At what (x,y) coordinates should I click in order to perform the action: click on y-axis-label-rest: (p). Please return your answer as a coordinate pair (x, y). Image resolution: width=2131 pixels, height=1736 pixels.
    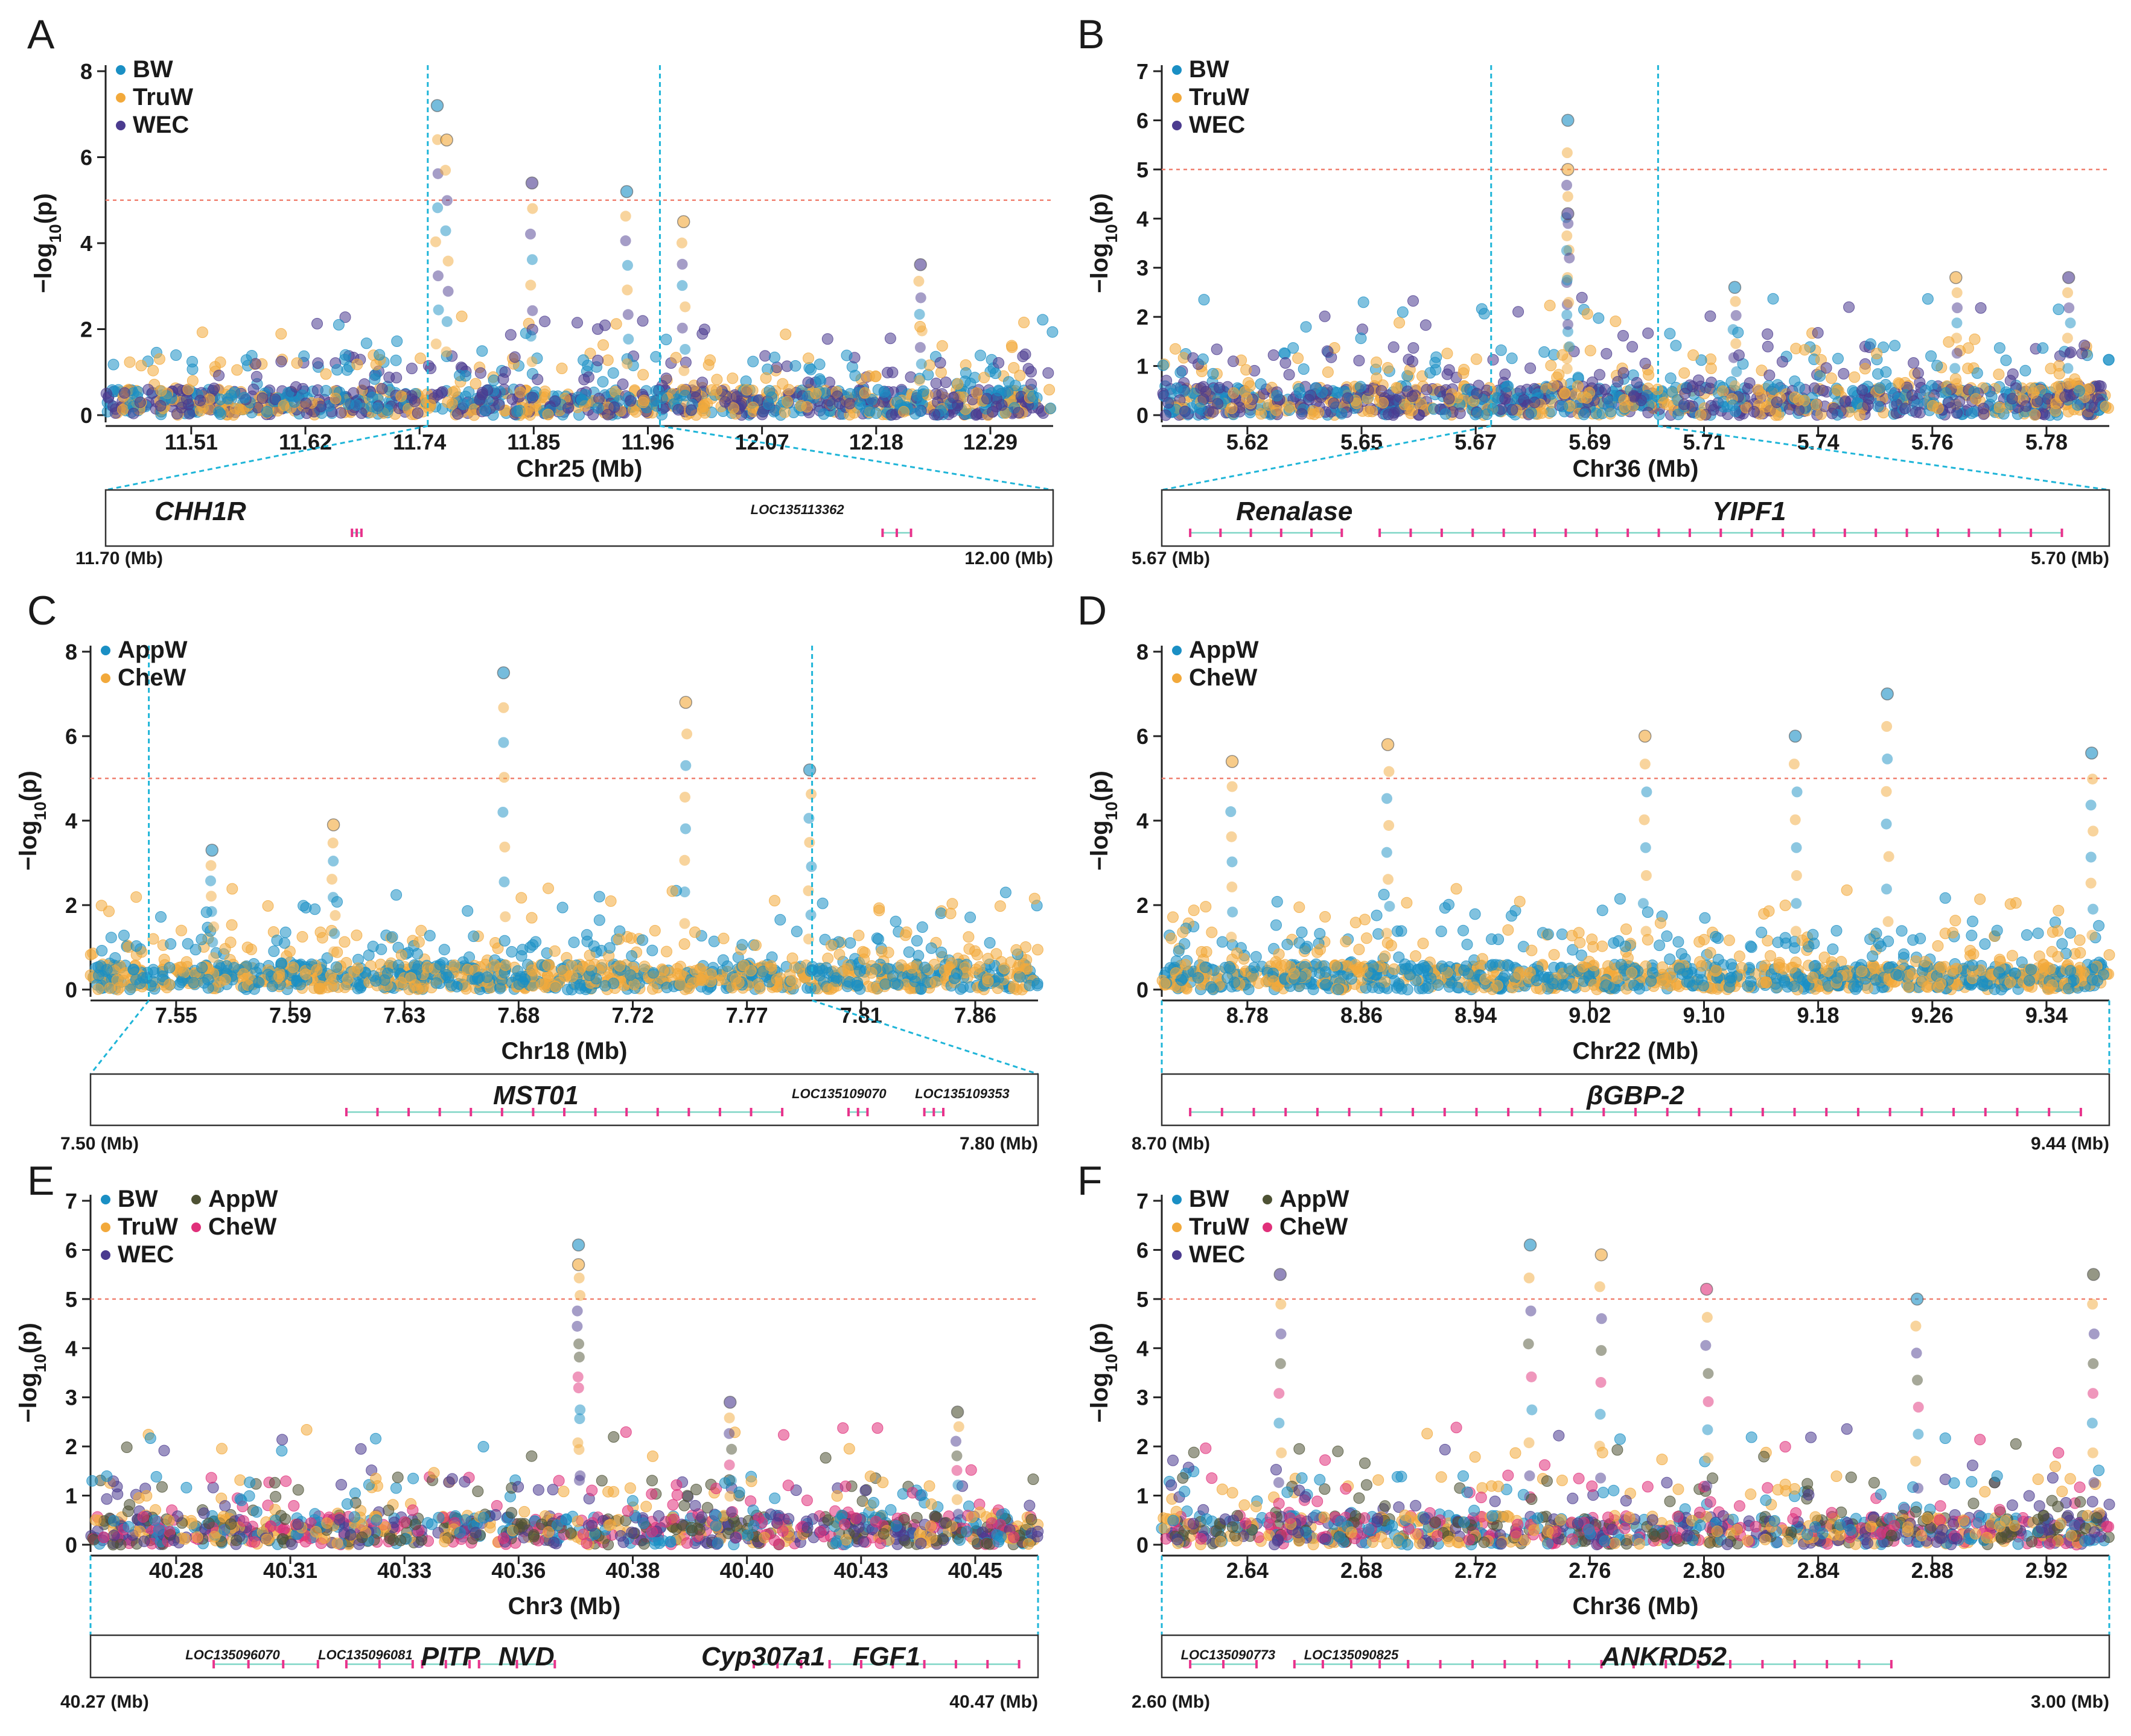
    Looking at the image, I should click on (1100, 786).